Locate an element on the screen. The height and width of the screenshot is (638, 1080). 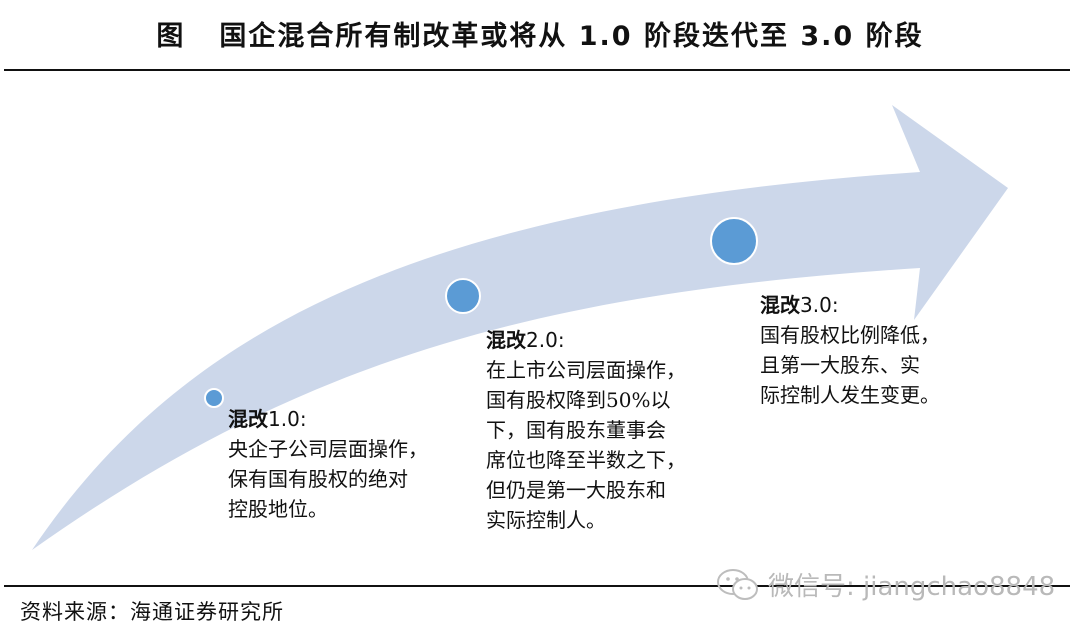
stage-1-line: 控股地位。 is located at coordinates (278, 509).